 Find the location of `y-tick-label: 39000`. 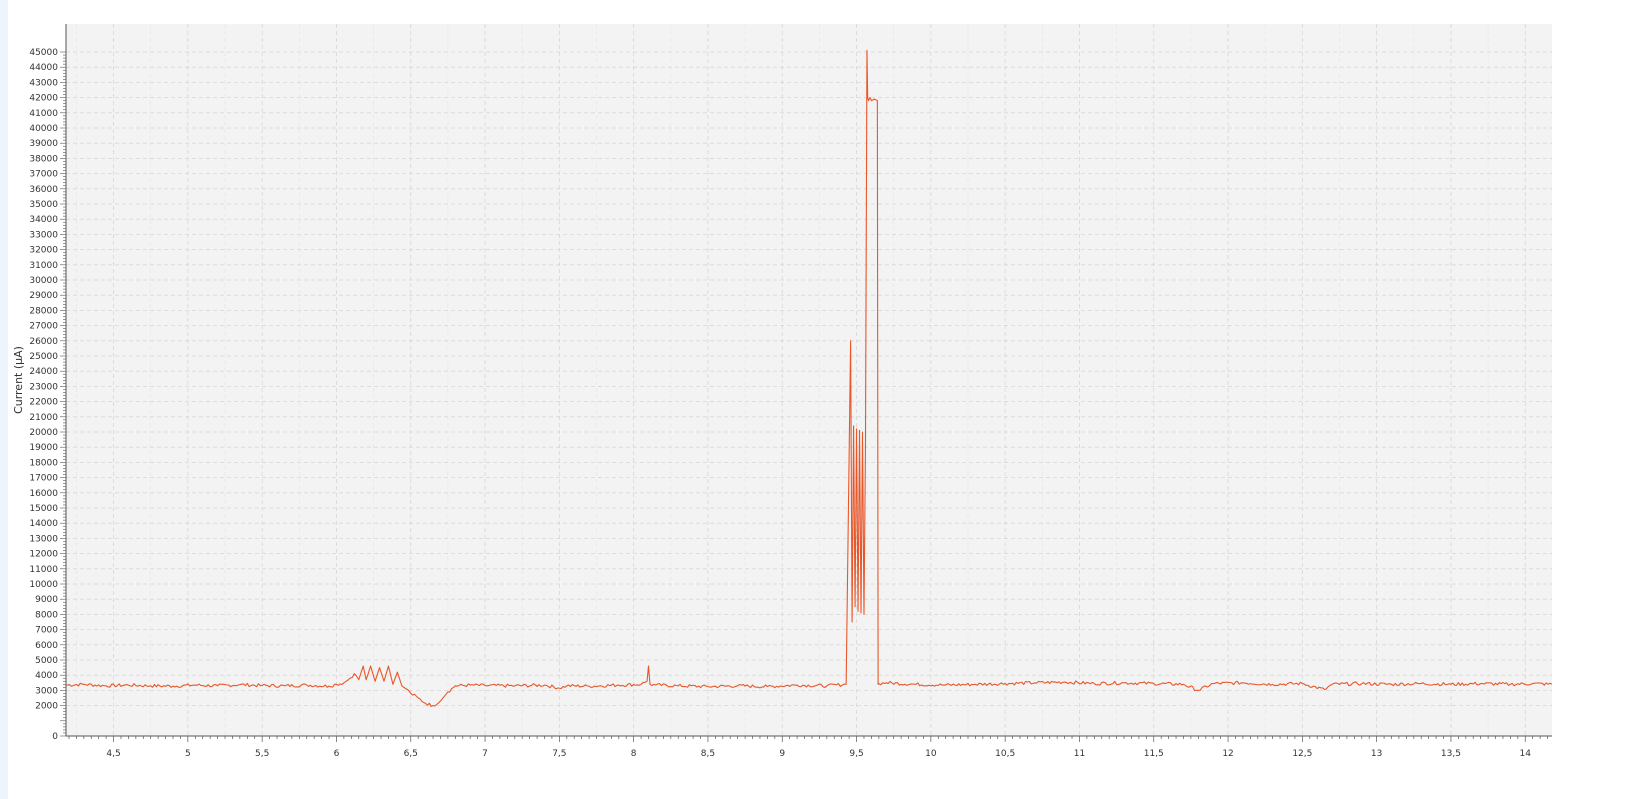

y-tick-label: 39000 is located at coordinates (43, 144).